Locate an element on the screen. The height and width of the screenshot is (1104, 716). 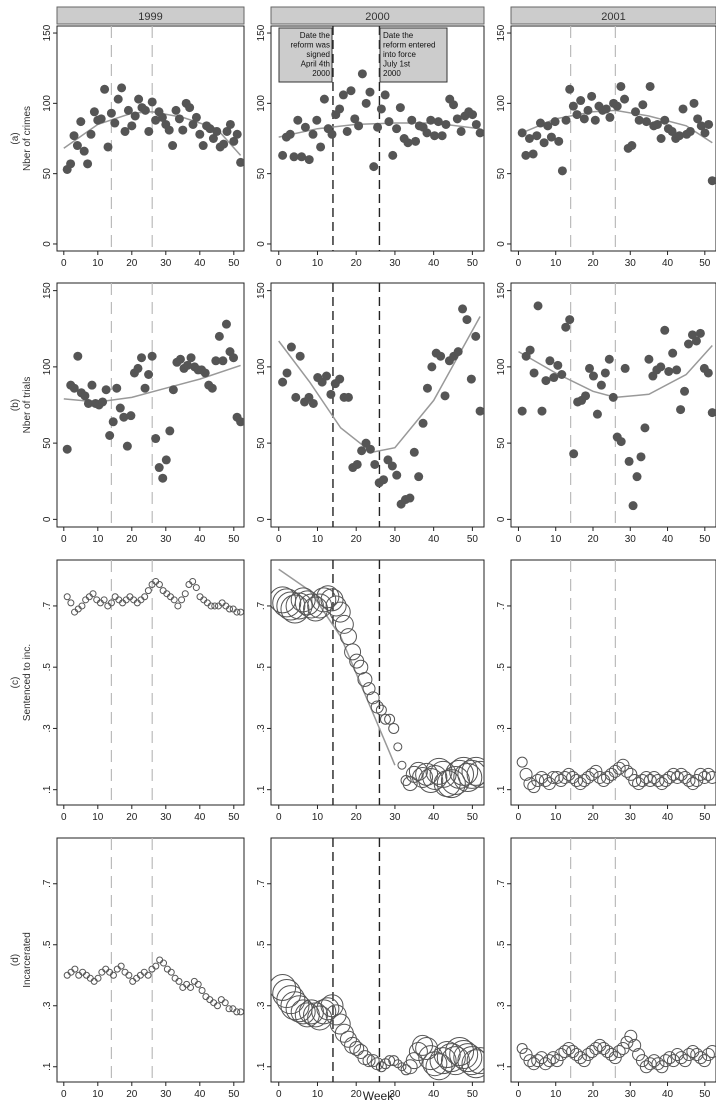
y-tick-label: .7 is located at coordinates (501, 605).